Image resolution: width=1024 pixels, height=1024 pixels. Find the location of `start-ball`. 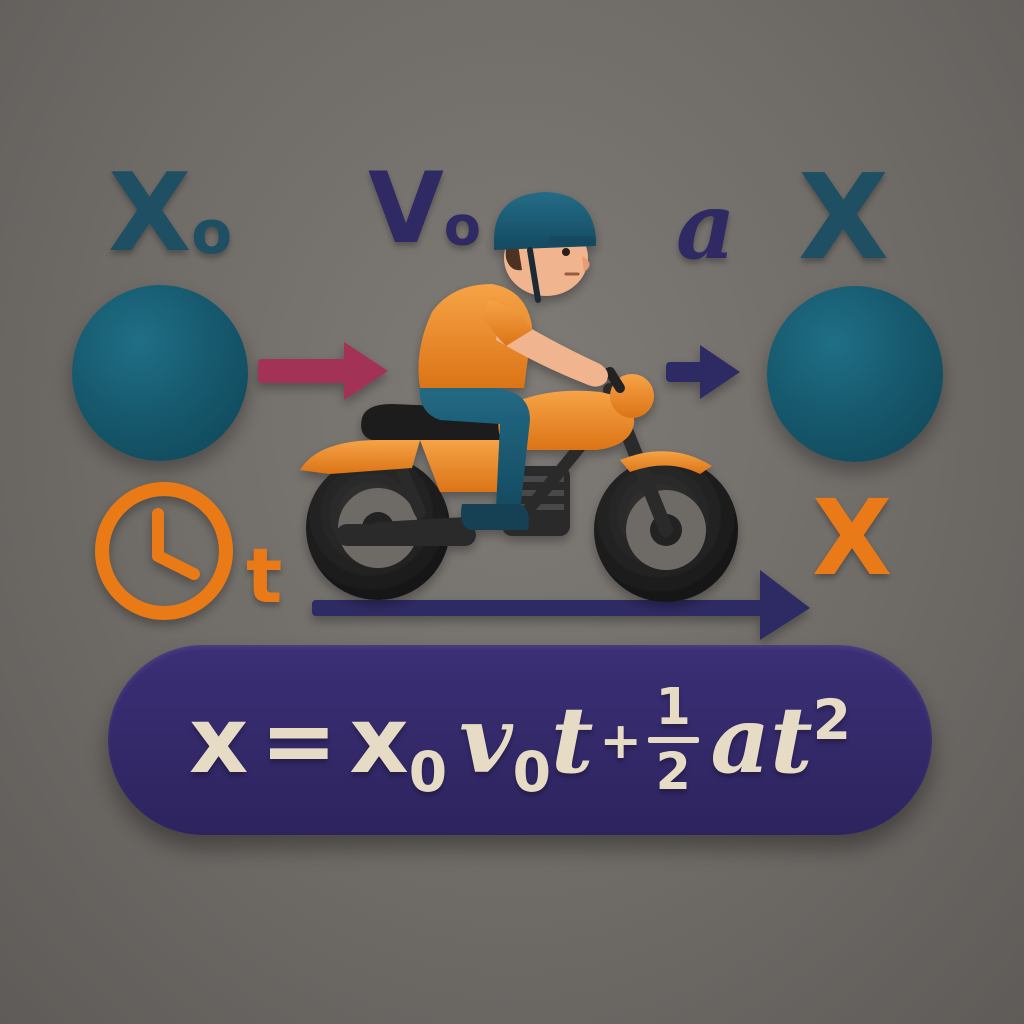

start-ball is located at coordinates (160, 373).